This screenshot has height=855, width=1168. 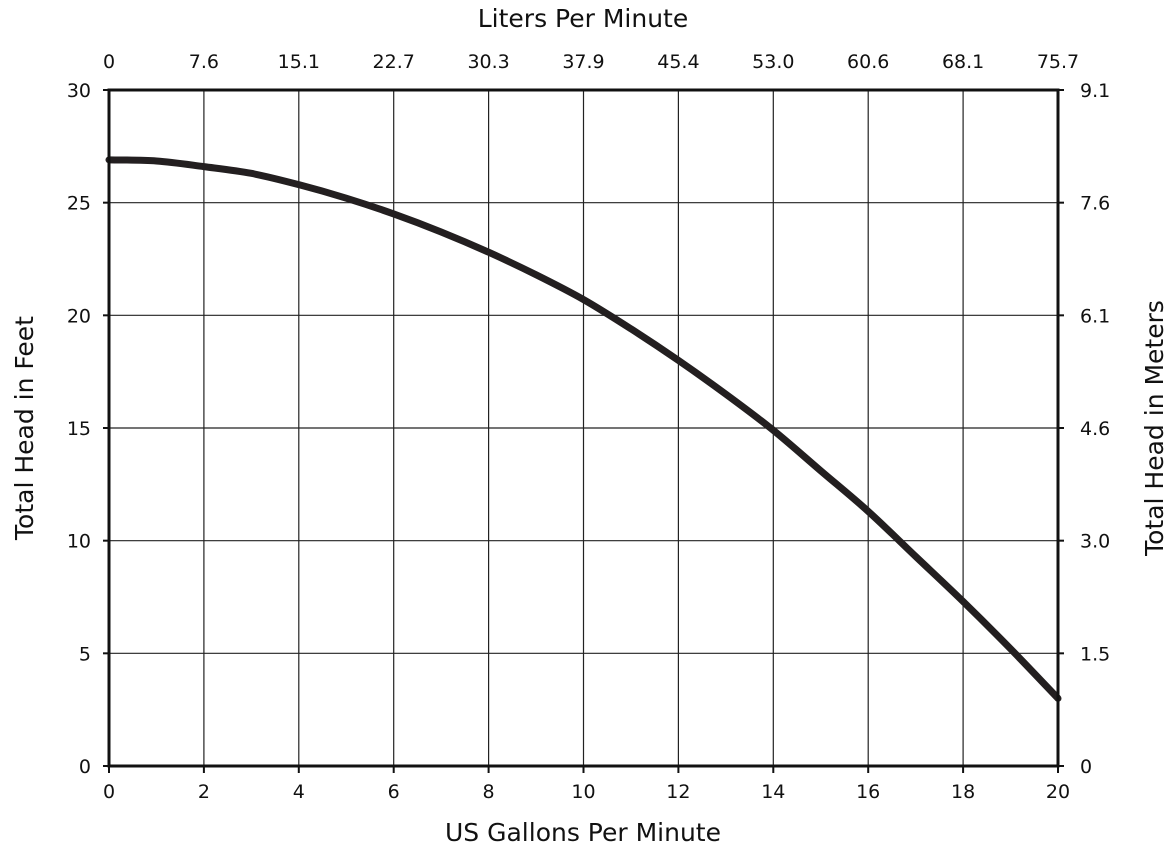 What do you see at coordinates (109, 792) in the screenshot?
I see `x-tick-label: 0` at bounding box center [109, 792].